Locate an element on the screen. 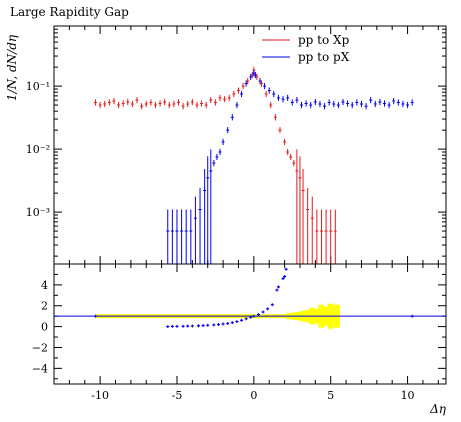 The width and height of the screenshot is (461, 422). x-axis-label: Δη is located at coordinates (438, 409).